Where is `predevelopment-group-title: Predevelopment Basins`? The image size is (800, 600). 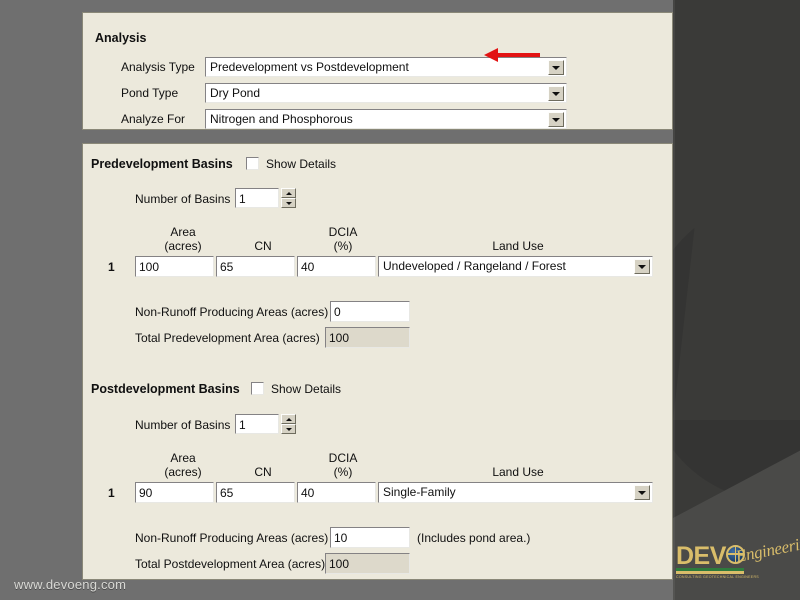 predevelopment-group-title: Predevelopment Basins is located at coordinates (162, 164).